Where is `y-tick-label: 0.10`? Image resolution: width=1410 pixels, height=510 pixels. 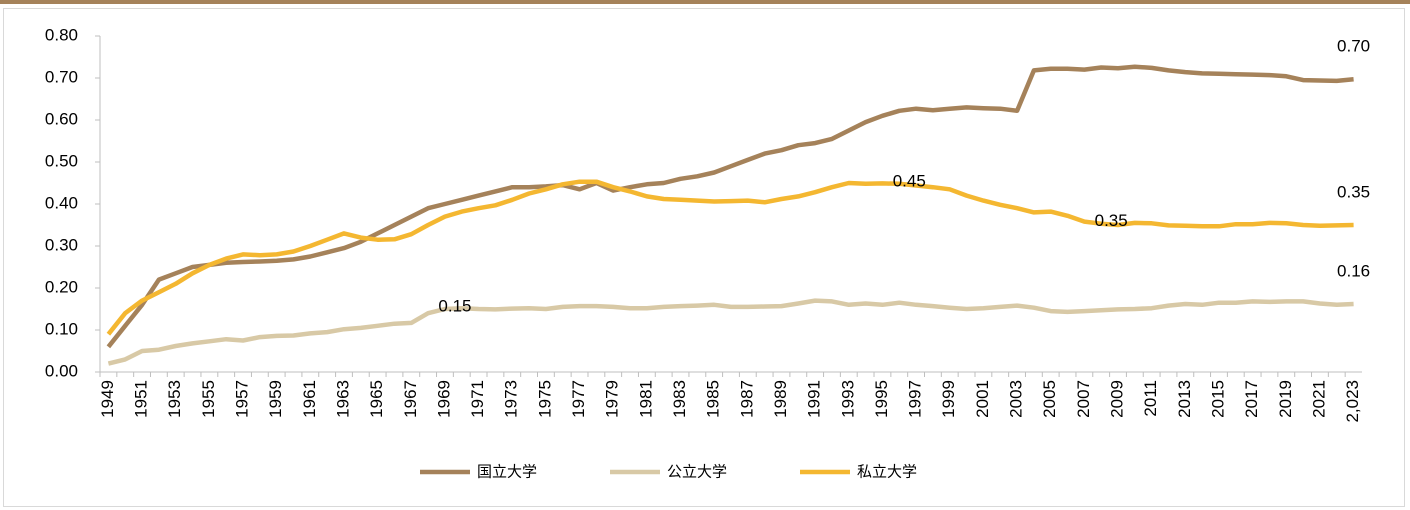 y-tick-label: 0.10 is located at coordinates (61, 328).